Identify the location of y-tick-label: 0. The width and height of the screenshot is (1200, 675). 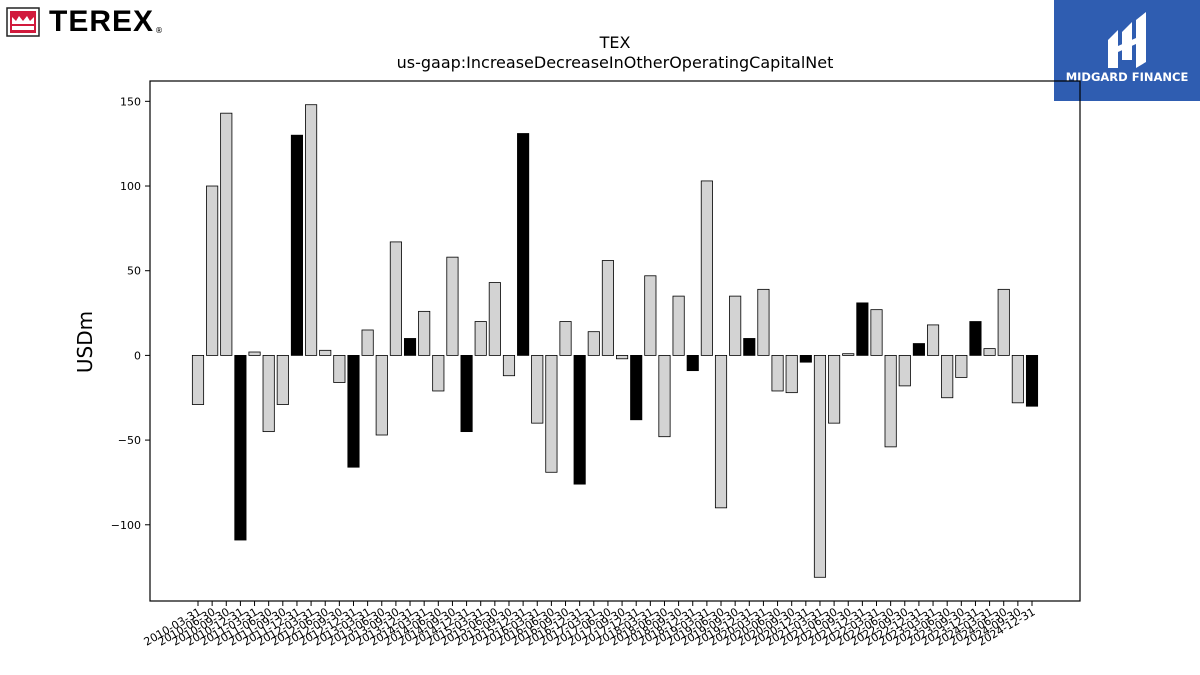
(137, 355).